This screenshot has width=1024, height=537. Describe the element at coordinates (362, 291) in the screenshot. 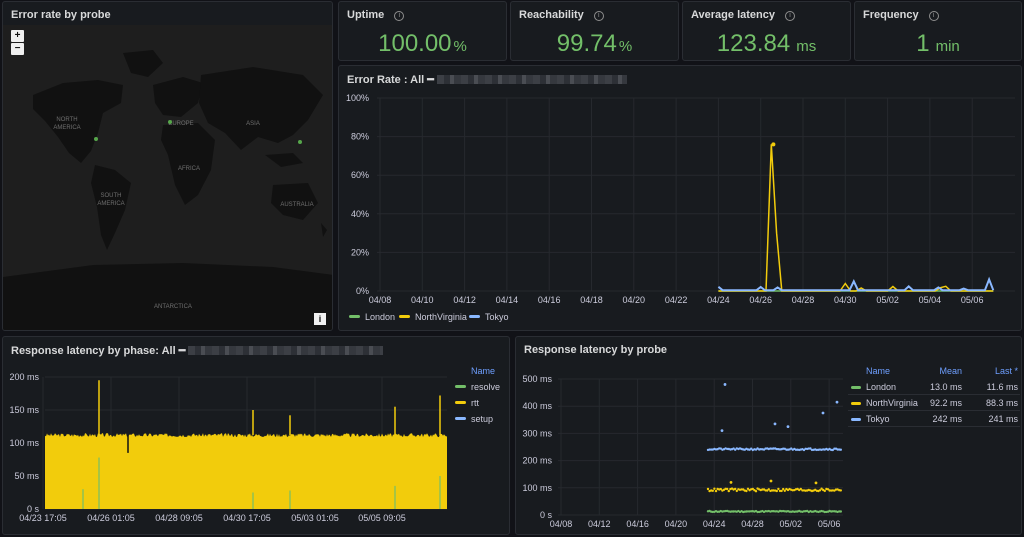

I see `y-tick-label: 0%` at that location.